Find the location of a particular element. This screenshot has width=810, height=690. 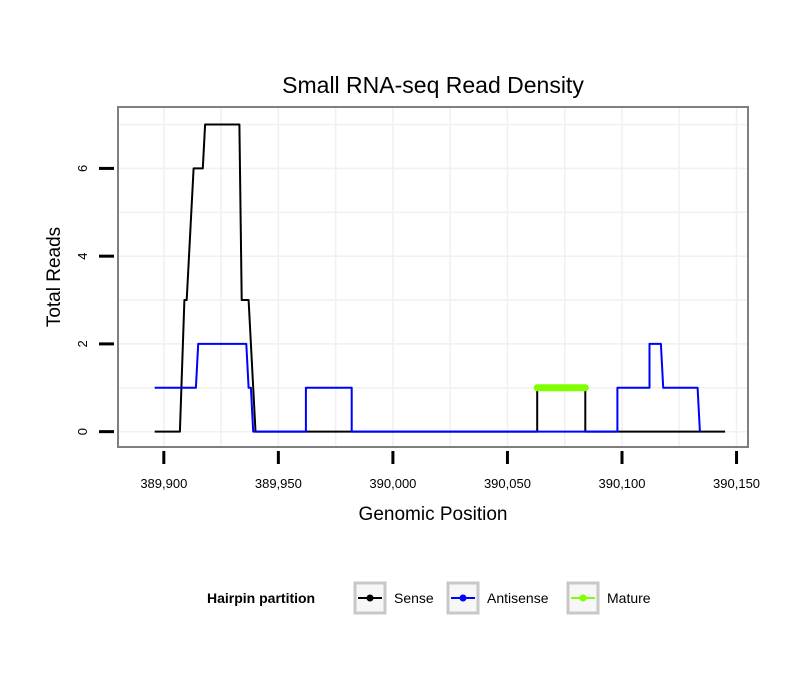

x-axis-title: Genomic Position is located at coordinates (433, 514).